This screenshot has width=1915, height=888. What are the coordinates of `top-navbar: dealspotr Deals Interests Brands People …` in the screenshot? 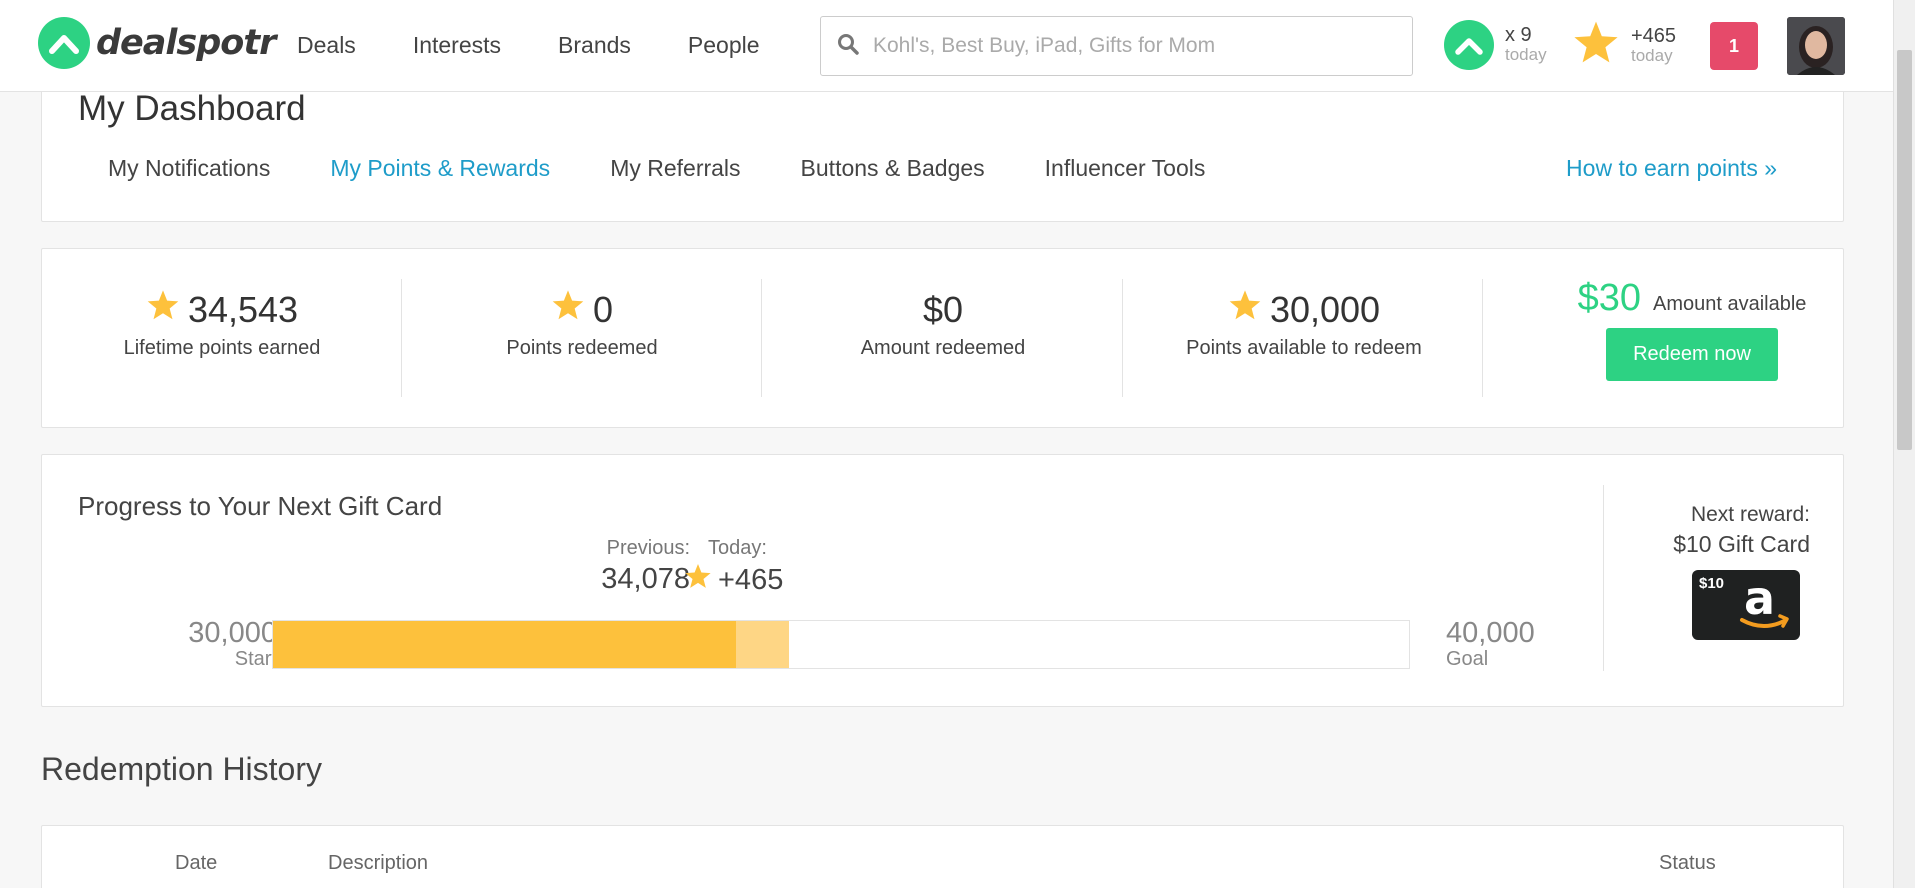 It's located at (946, 46).